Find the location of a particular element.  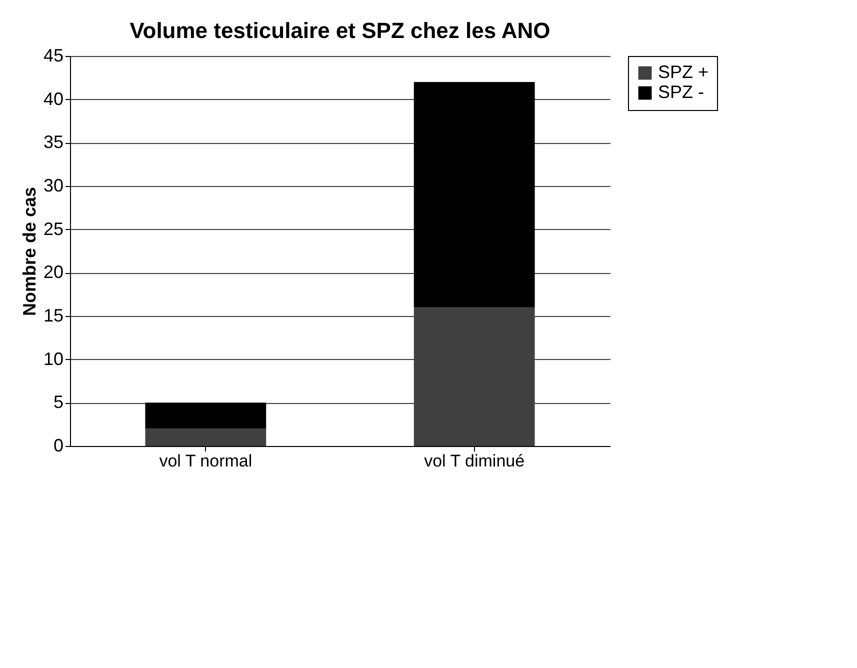

y-tick-label: 30 is located at coordinates (53, 186).